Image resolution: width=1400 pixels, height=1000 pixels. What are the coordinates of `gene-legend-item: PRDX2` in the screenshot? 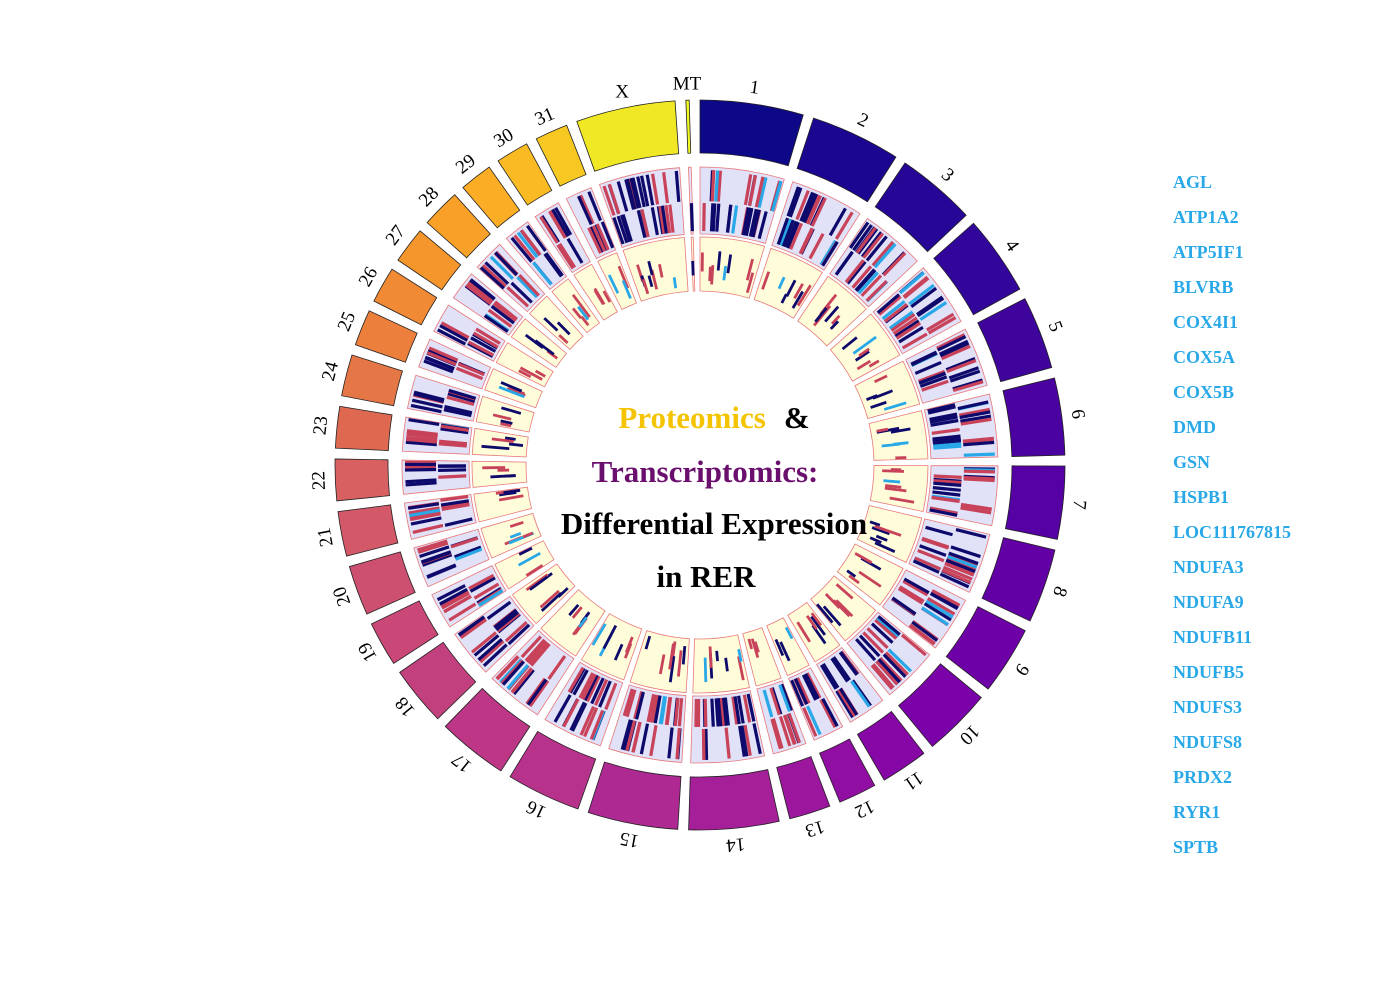 It's located at (1202, 777).